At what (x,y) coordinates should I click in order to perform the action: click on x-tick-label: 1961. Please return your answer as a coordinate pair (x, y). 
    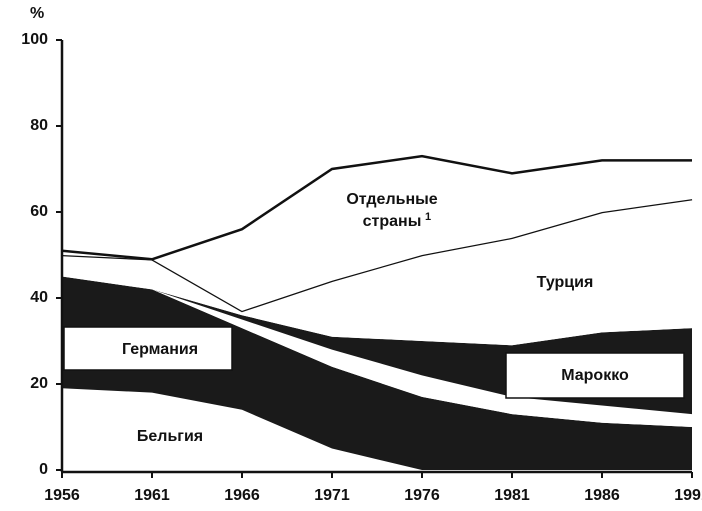
    Looking at the image, I should click on (152, 495).